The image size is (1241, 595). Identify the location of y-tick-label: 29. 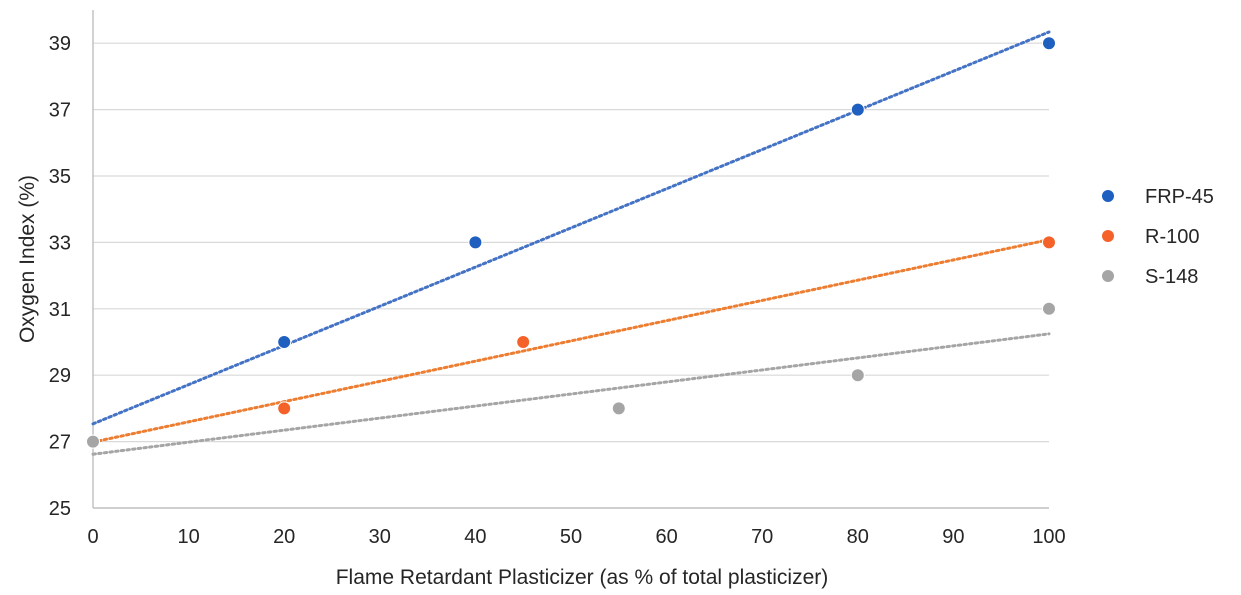
(60, 376).